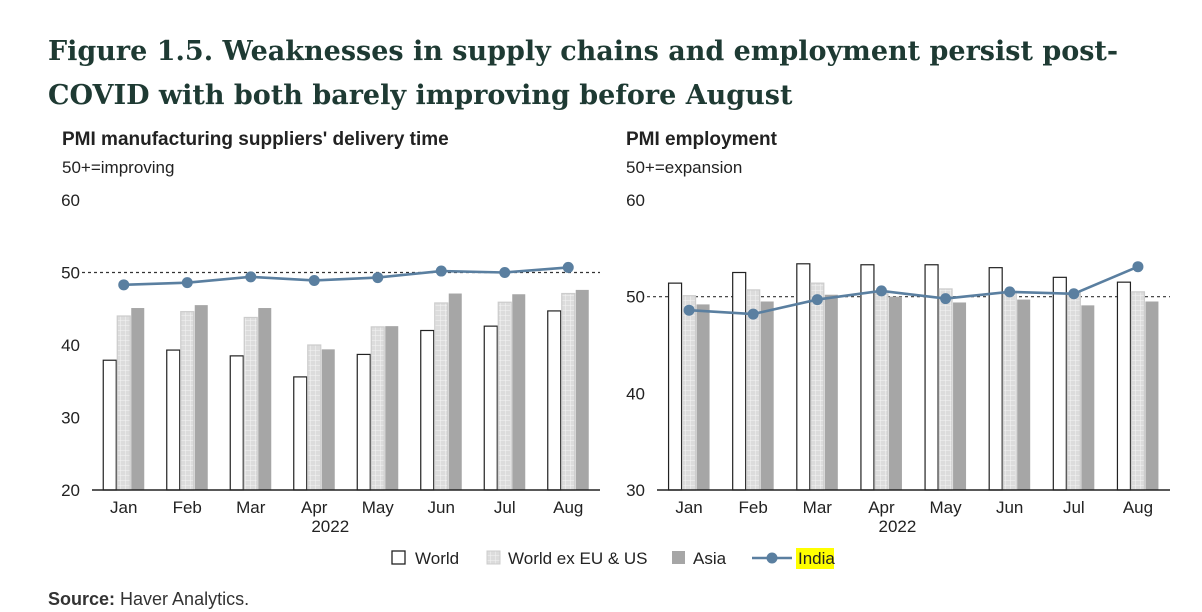 This screenshot has width=1202, height=612. What do you see at coordinates (187, 507) in the screenshot?
I see `x-tick-label: Feb` at bounding box center [187, 507].